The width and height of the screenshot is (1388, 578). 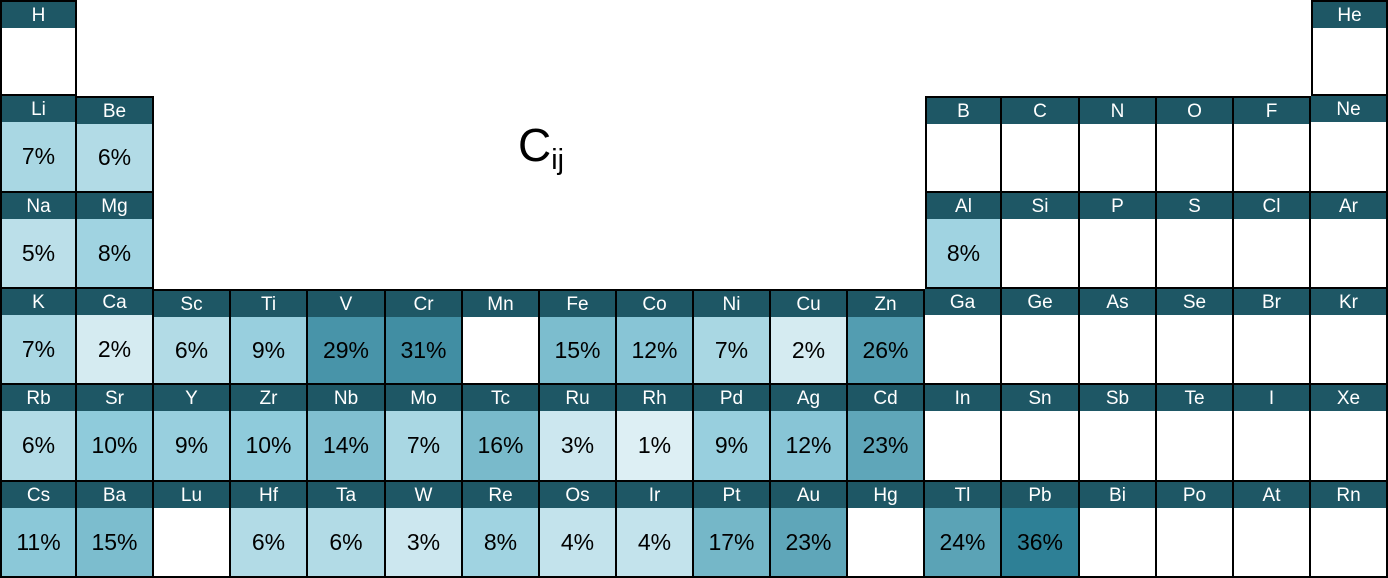 What do you see at coordinates (1272, 144) in the screenshot?
I see `element-cell-f: F` at bounding box center [1272, 144].